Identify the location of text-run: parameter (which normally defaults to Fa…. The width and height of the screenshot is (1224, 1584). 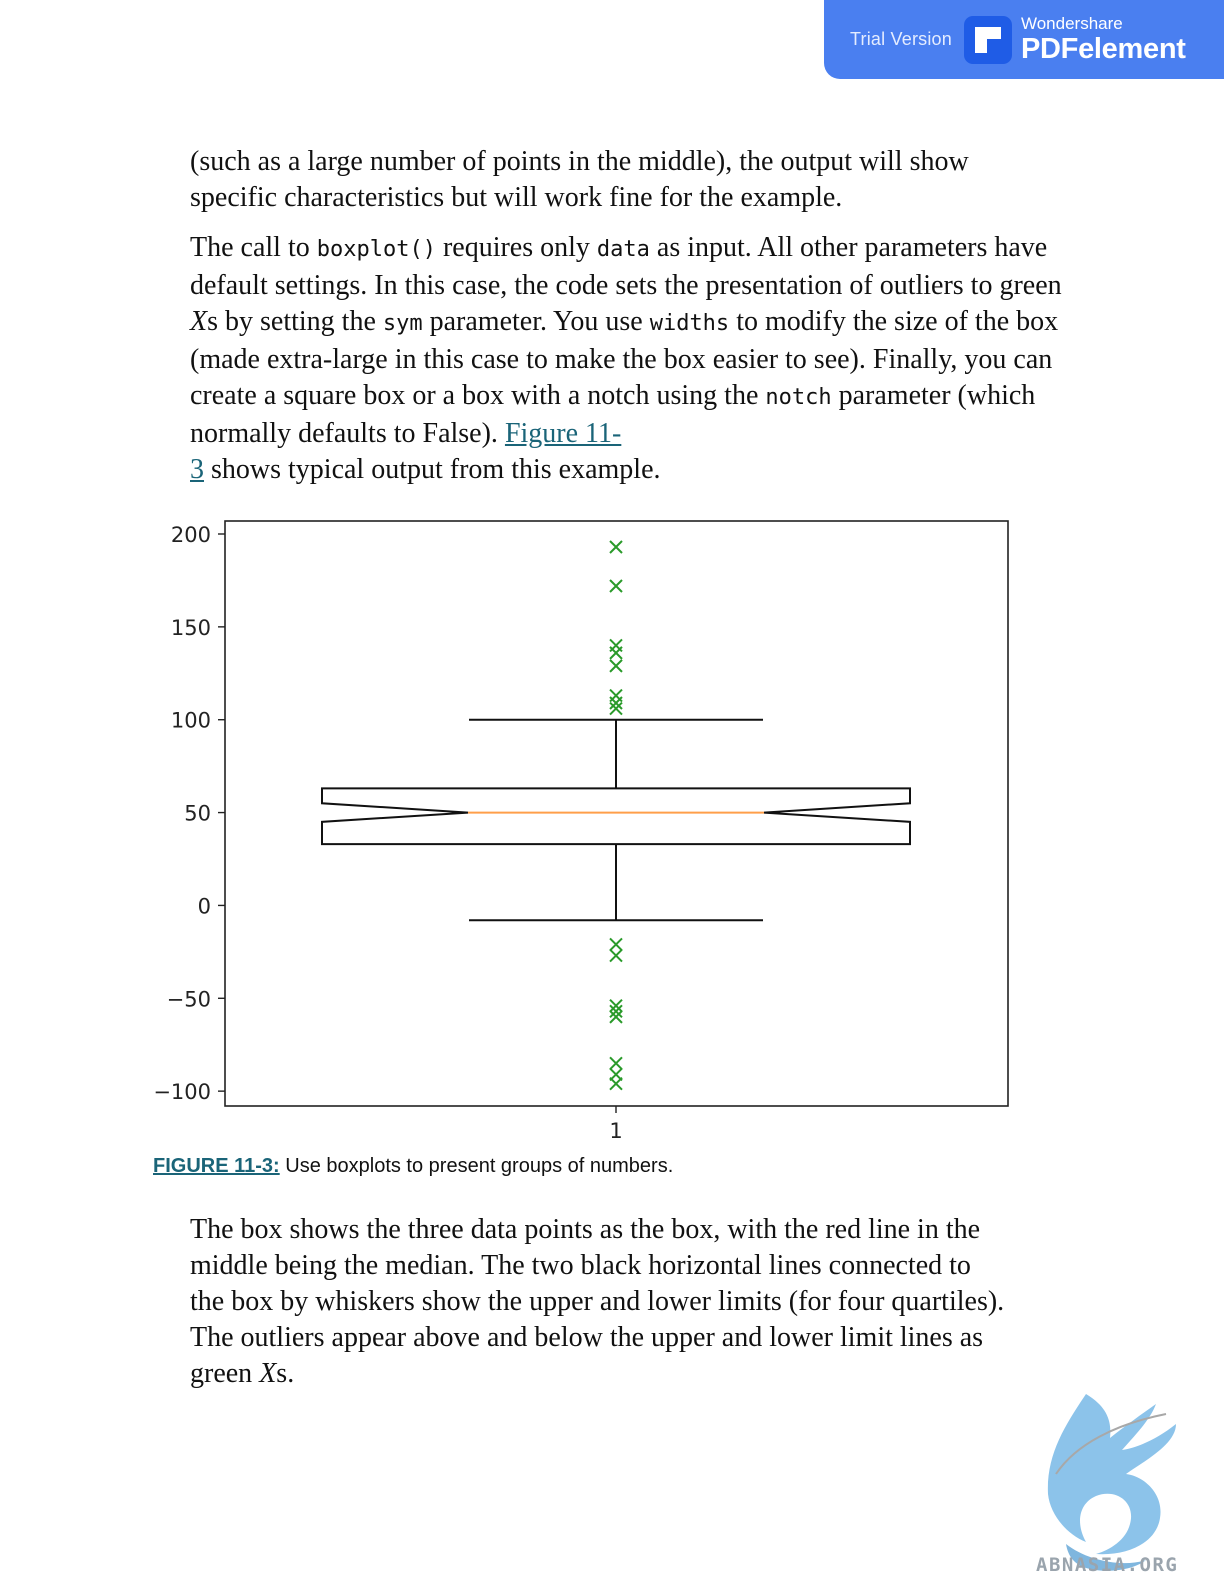
(613, 414).